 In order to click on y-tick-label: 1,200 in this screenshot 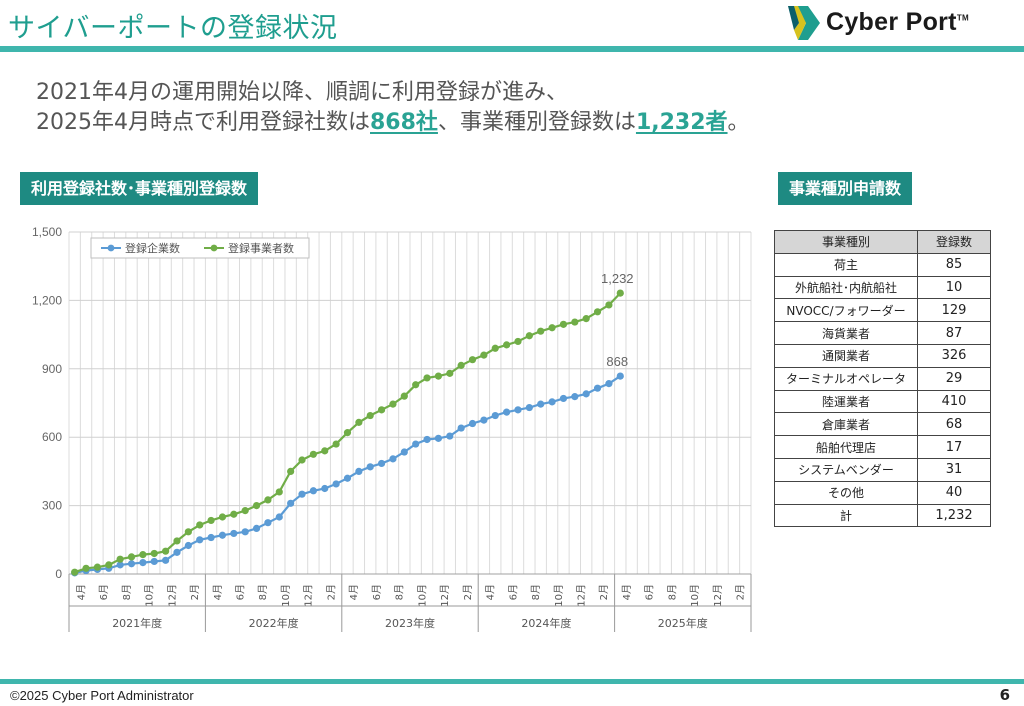, I will do `click(47, 300)`.